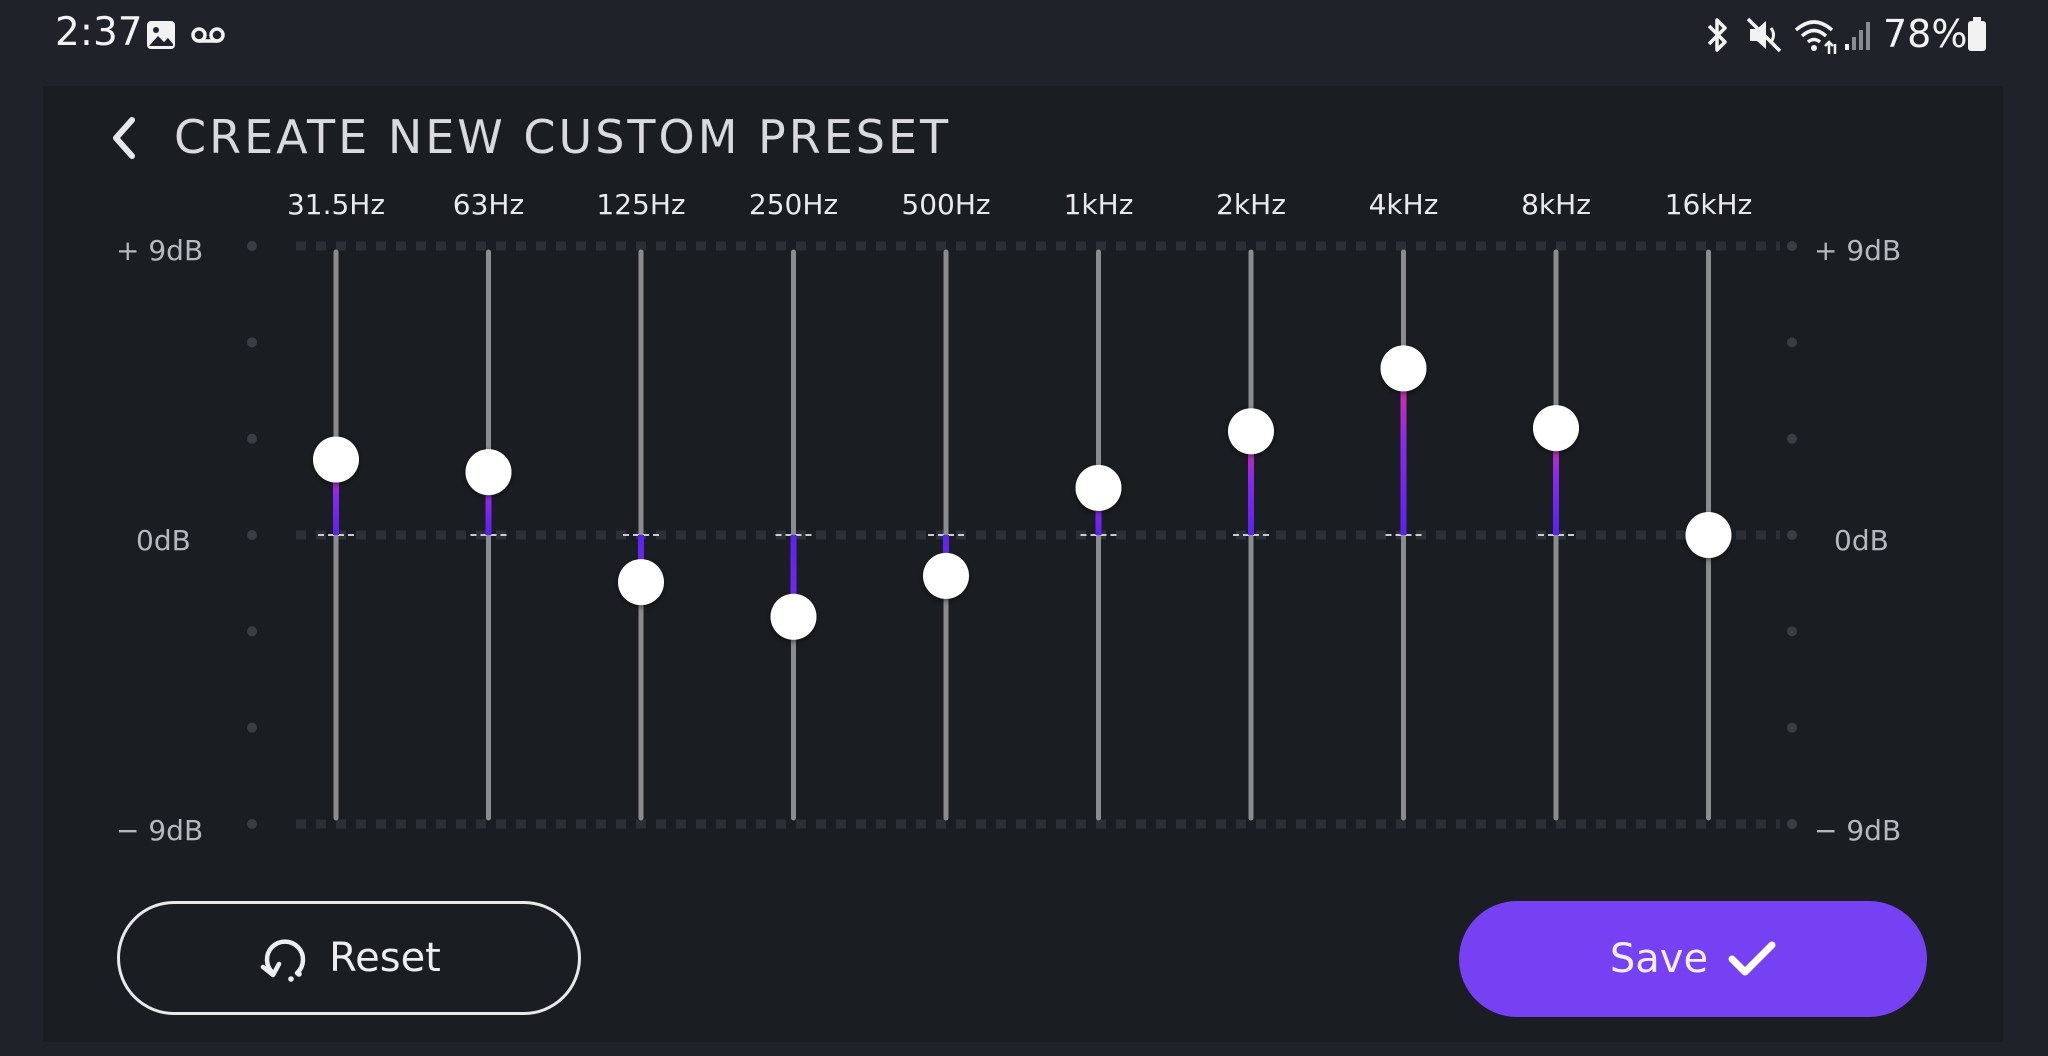 The height and width of the screenshot is (1056, 2048). What do you see at coordinates (563, 137) in the screenshot?
I see `page-title: CREATE NEW CUSTOM PRESET` at bounding box center [563, 137].